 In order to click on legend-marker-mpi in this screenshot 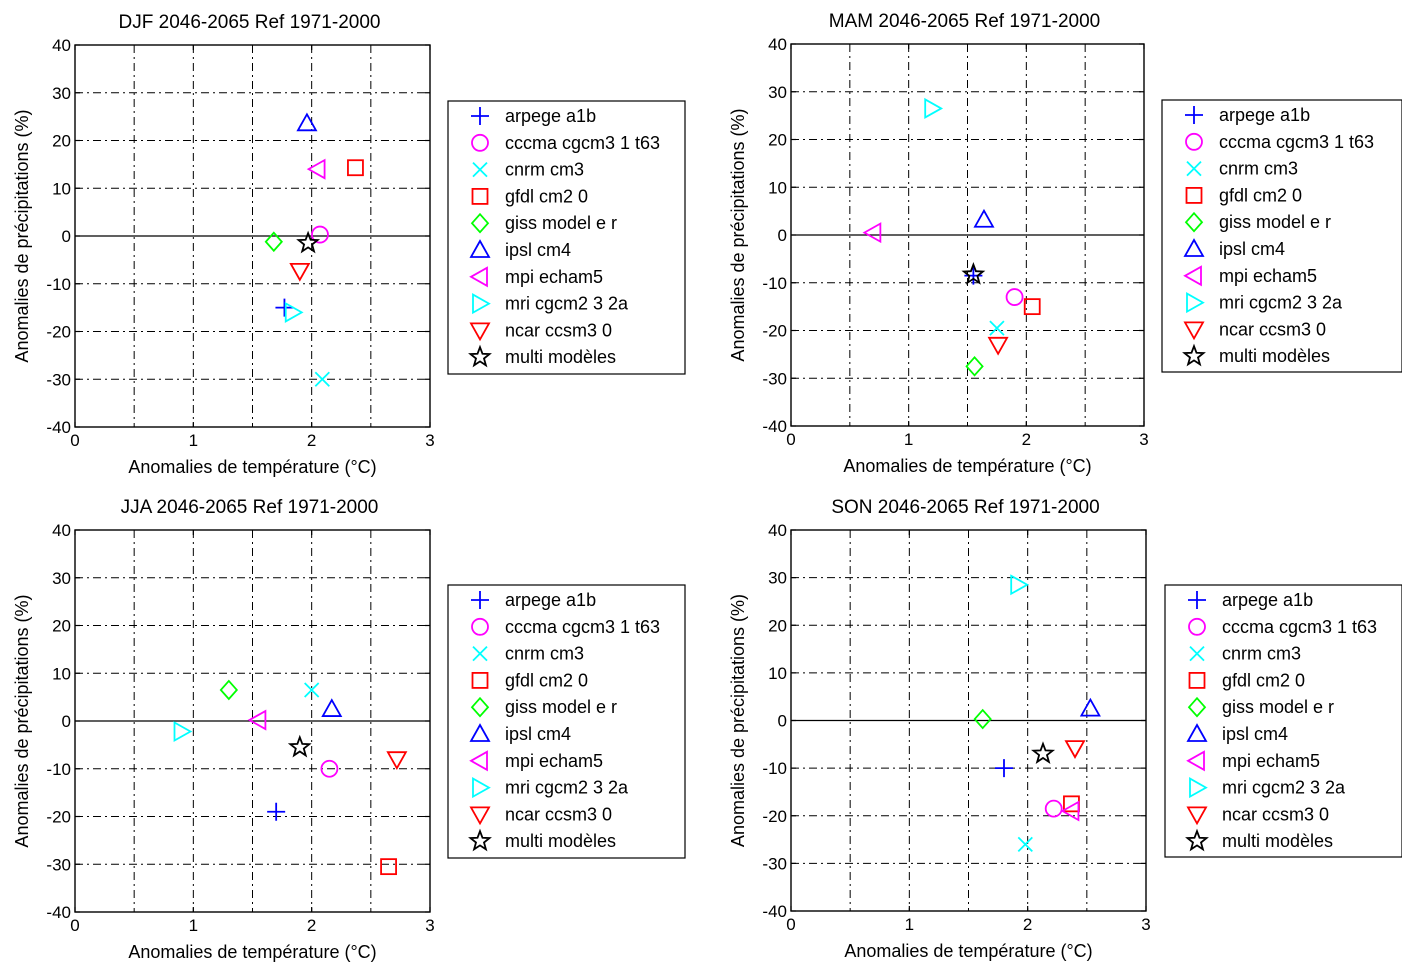, I will do `click(478, 761)`.